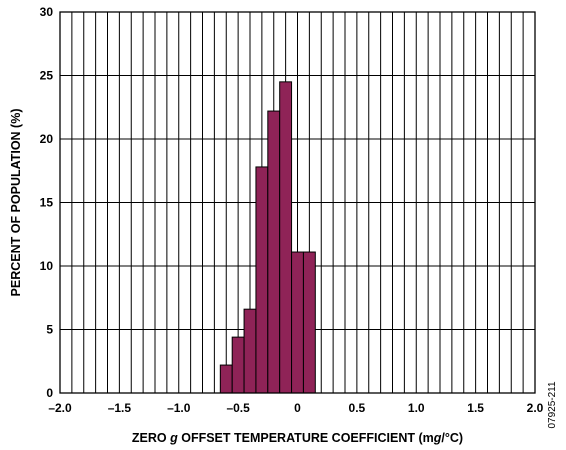  Describe the element at coordinates (179, 408) in the screenshot. I see `x-tick-label: –1.0` at that location.